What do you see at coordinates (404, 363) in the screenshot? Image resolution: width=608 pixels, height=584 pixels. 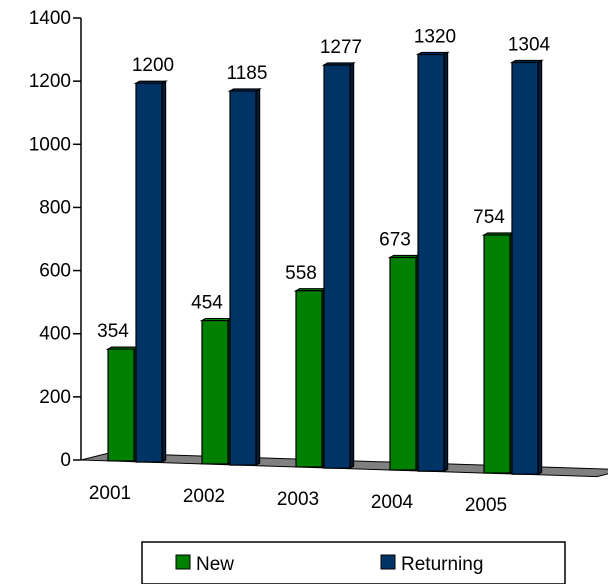 I see `bar-new-2004` at bounding box center [404, 363].